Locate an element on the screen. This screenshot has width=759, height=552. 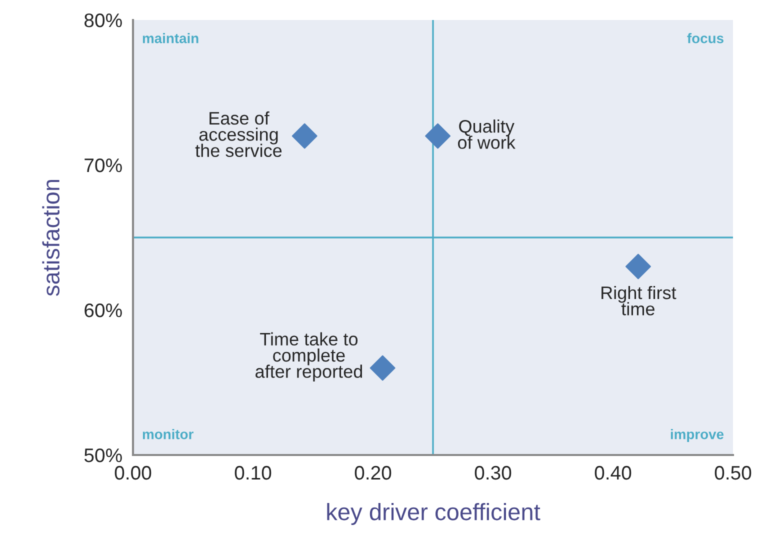
x-tick-label: 0.10 is located at coordinates (253, 473).